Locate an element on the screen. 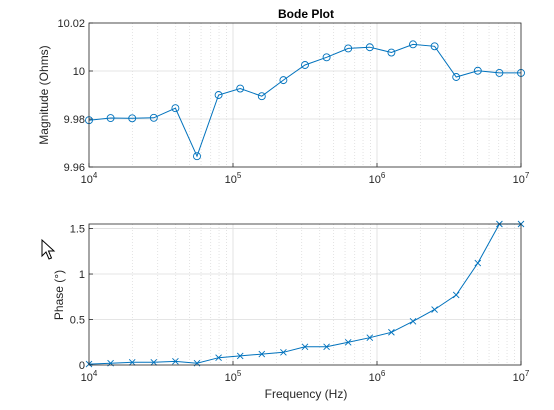  y-tick-label: 9.96 is located at coordinates (74, 168).